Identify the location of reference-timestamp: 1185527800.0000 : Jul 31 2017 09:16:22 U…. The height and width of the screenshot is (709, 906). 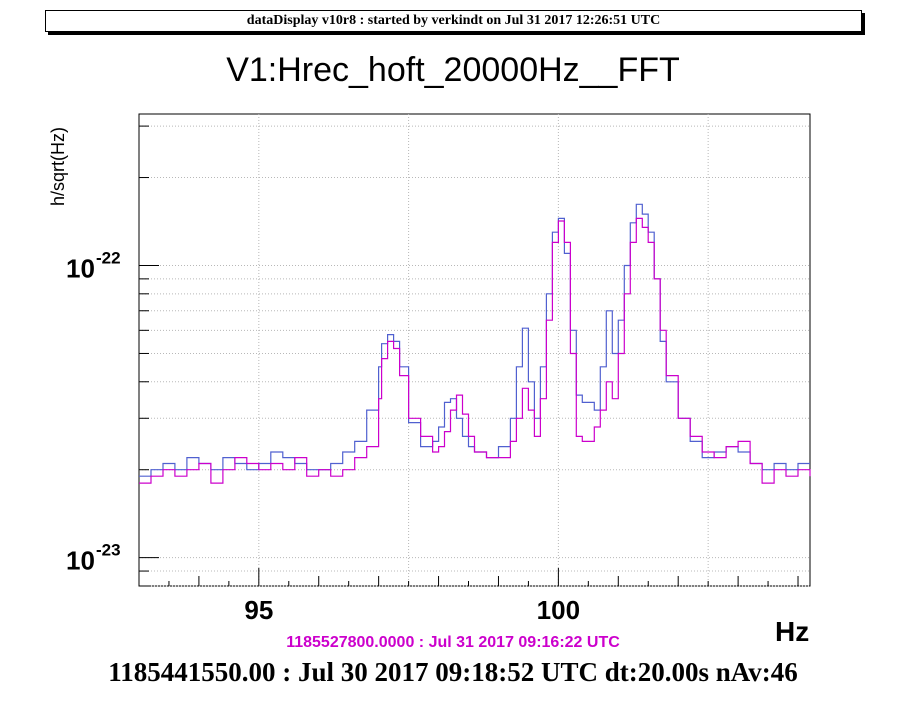
(453, 642).